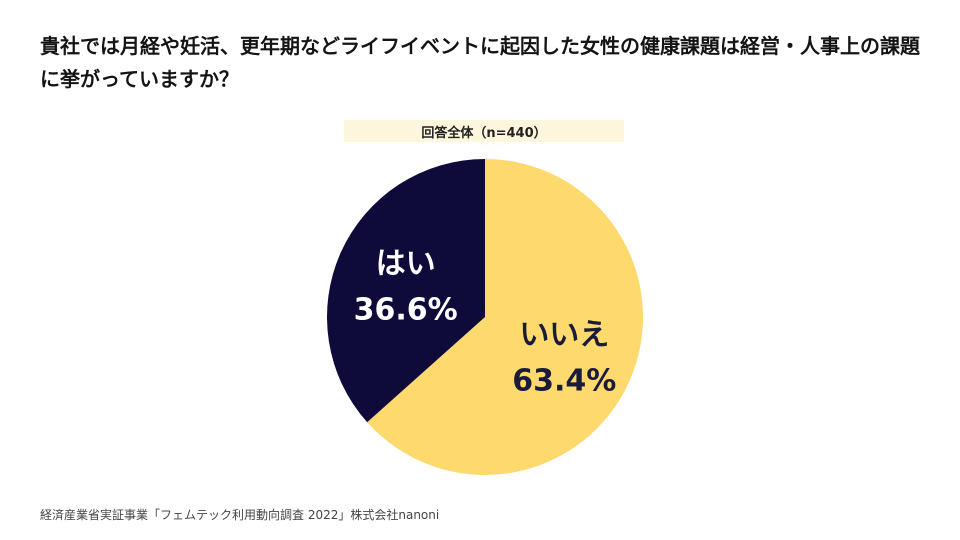 The width and height of the screenshot is (960, 540). I want to click on slice-label-0: いいえ, so click(564, 335).